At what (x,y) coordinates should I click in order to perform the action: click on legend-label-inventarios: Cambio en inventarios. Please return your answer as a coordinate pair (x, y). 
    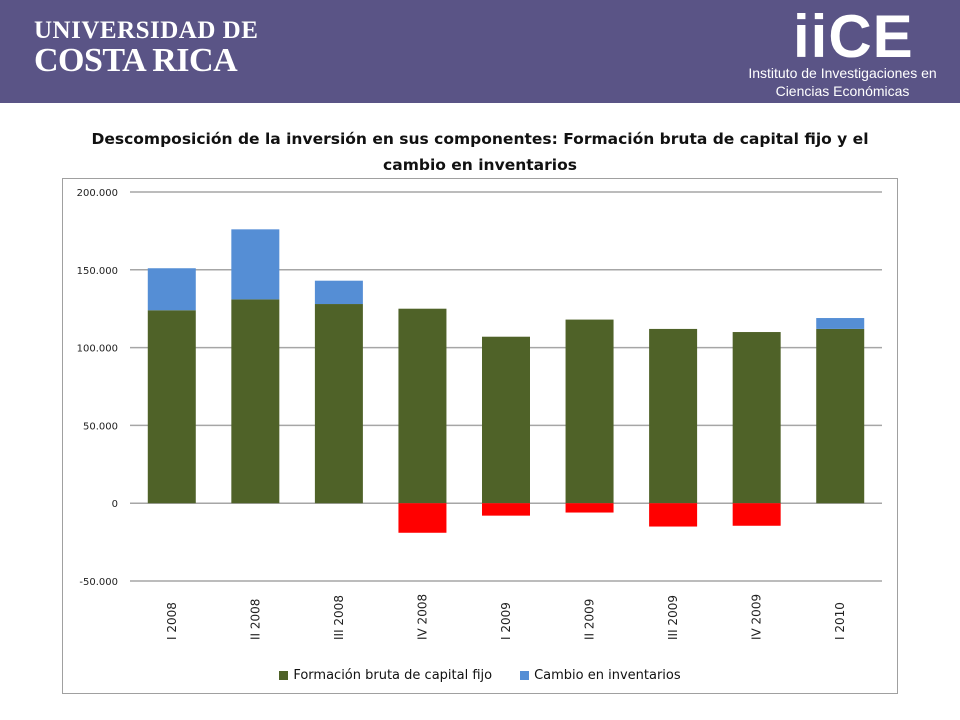
    Looking at the image, I should click on (607, 675).